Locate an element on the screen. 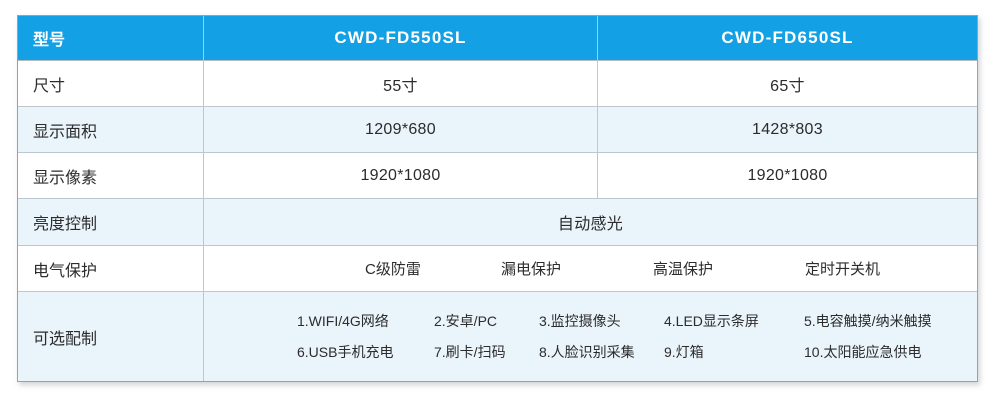 The width and height of the screenshot is (1000, 400). header-model-550: CWD-FD550SL is located at coordinates (401, 38).